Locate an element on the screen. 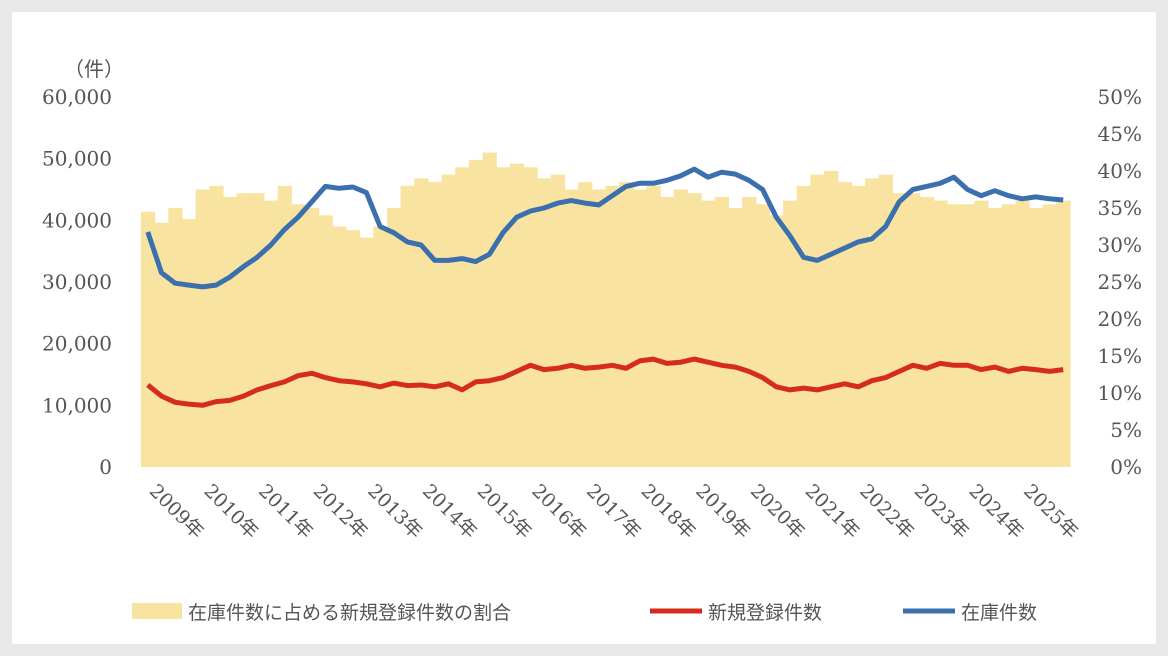  left-tick-label: 0 is located at coordinates (105, 467).